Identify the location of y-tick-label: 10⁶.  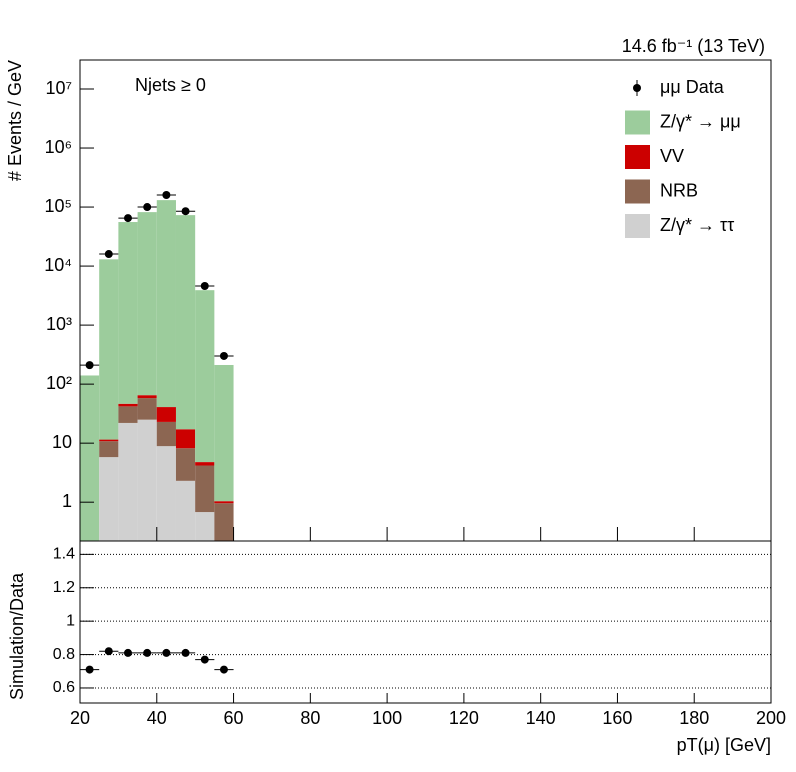
(58, 147).